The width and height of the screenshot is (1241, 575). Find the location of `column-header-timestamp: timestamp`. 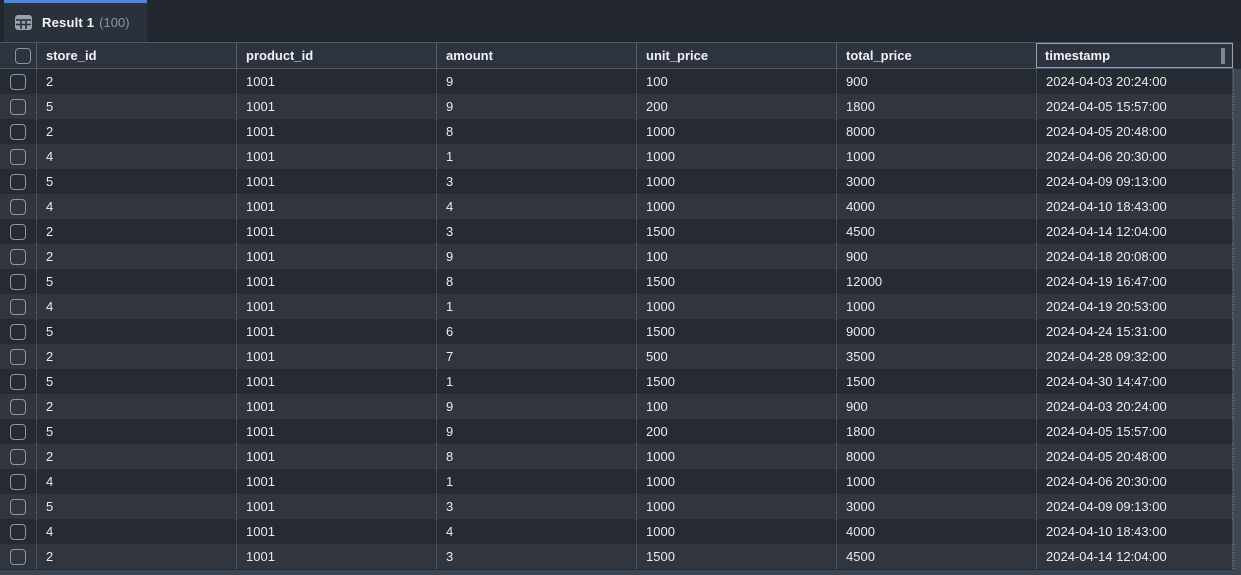

column-header-timestamp: timestamp is located at coordinates (1134, 55).